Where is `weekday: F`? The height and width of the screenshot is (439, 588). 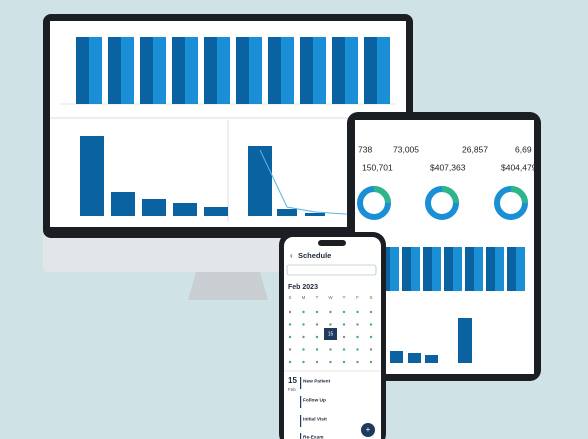 weekday: F is located at coordinates (357, 297).